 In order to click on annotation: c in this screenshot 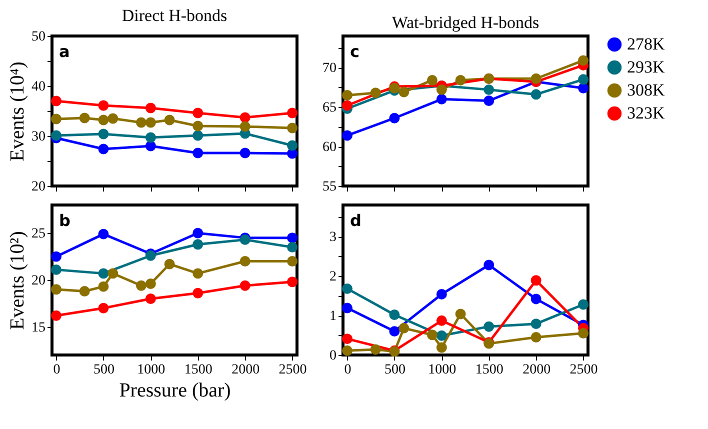, I will do `click(355, 51)`.